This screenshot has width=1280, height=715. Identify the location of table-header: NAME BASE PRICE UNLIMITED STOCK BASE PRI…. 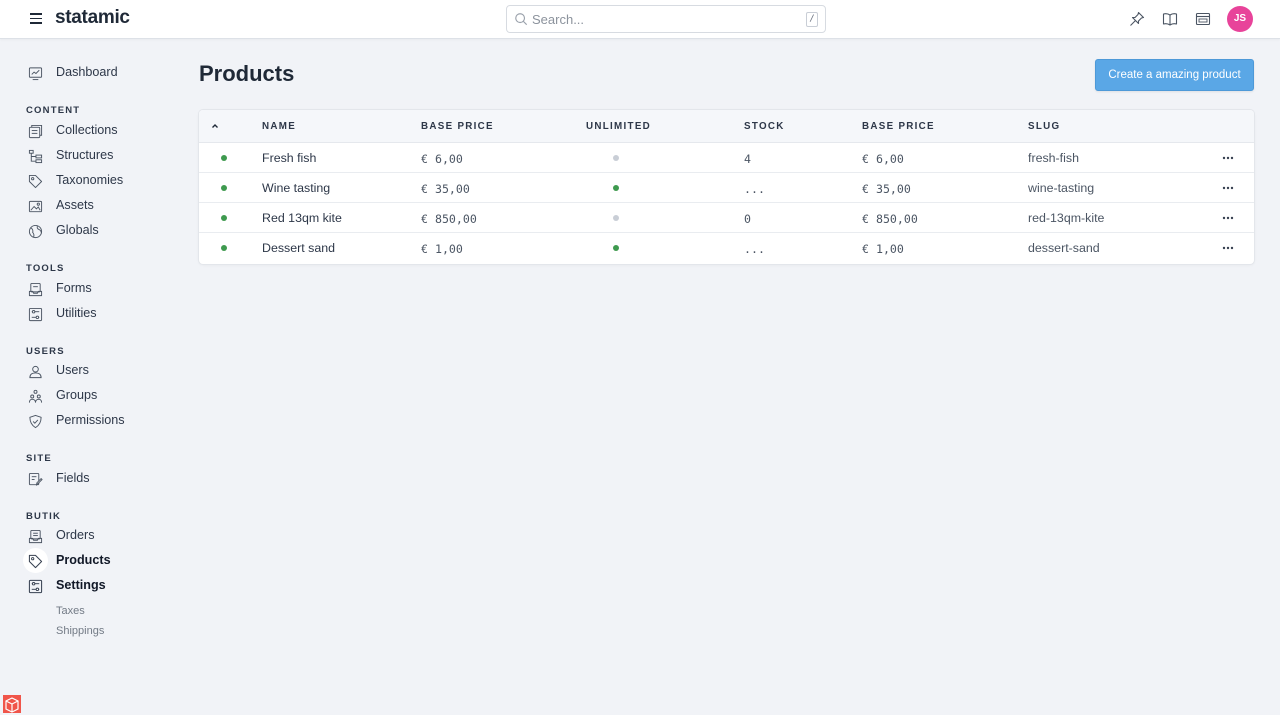
(726, 126).